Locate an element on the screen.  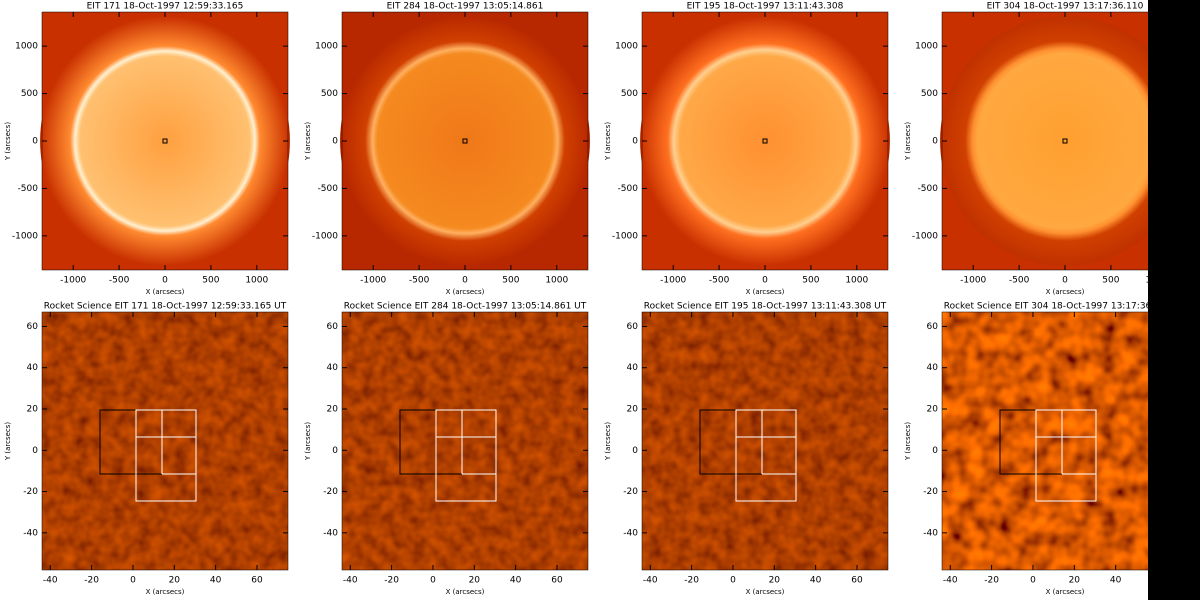
black-edge is located at coordinates (1174, 300).